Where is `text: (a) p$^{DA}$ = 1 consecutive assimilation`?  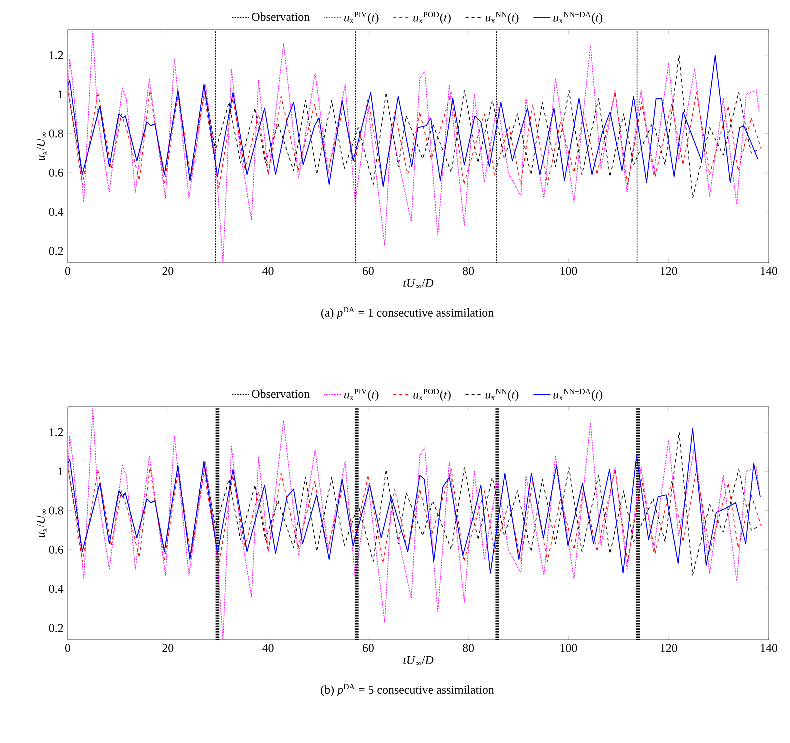 text: (a) p$^{DA}$ = 1 consecutive assimilation is located at coordinates (407, 313).